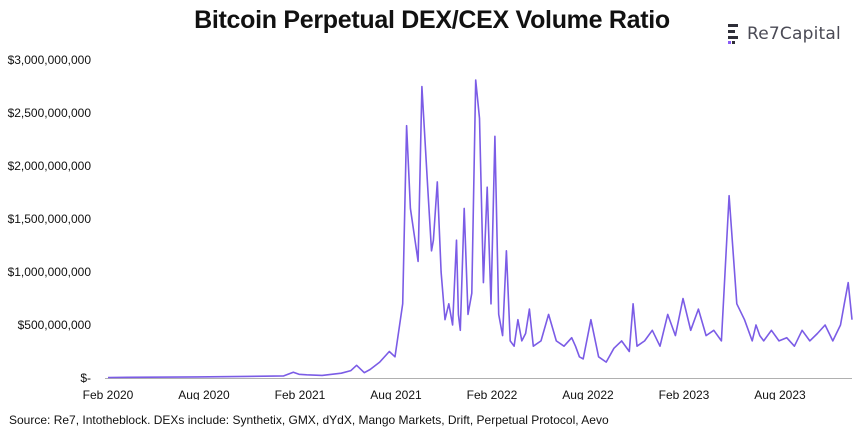 The width and height of the screenshot is (864, 432). I want to click on y-tick-label: $-, so click(85, 378).